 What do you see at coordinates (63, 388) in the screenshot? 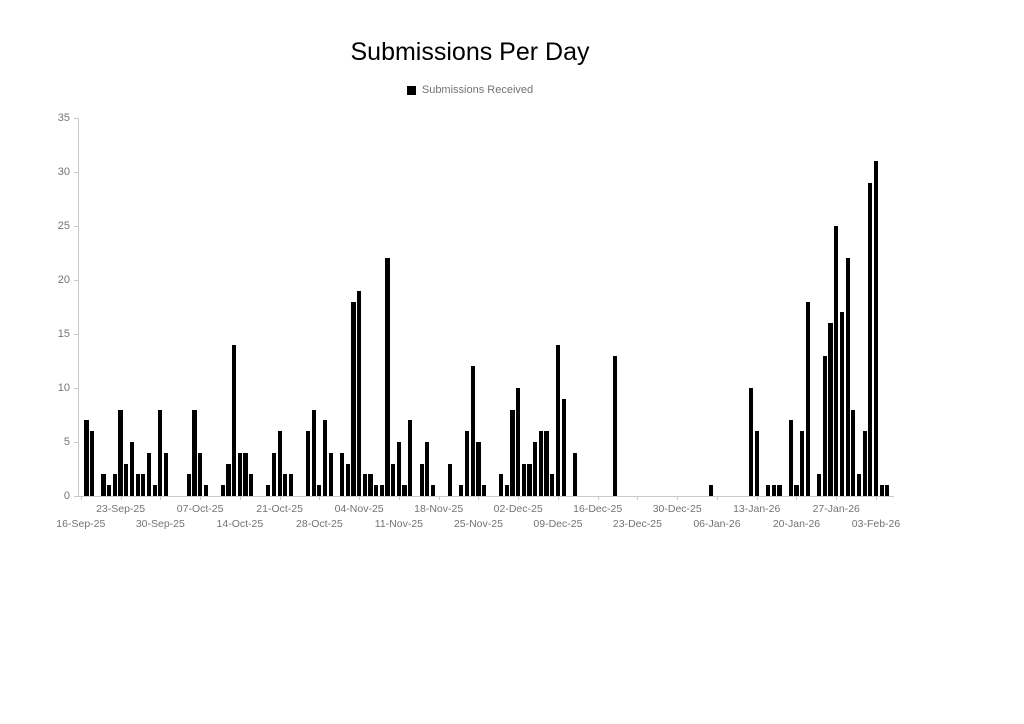
I see `y-tick-label: 10` at bounding box center [63, 388].